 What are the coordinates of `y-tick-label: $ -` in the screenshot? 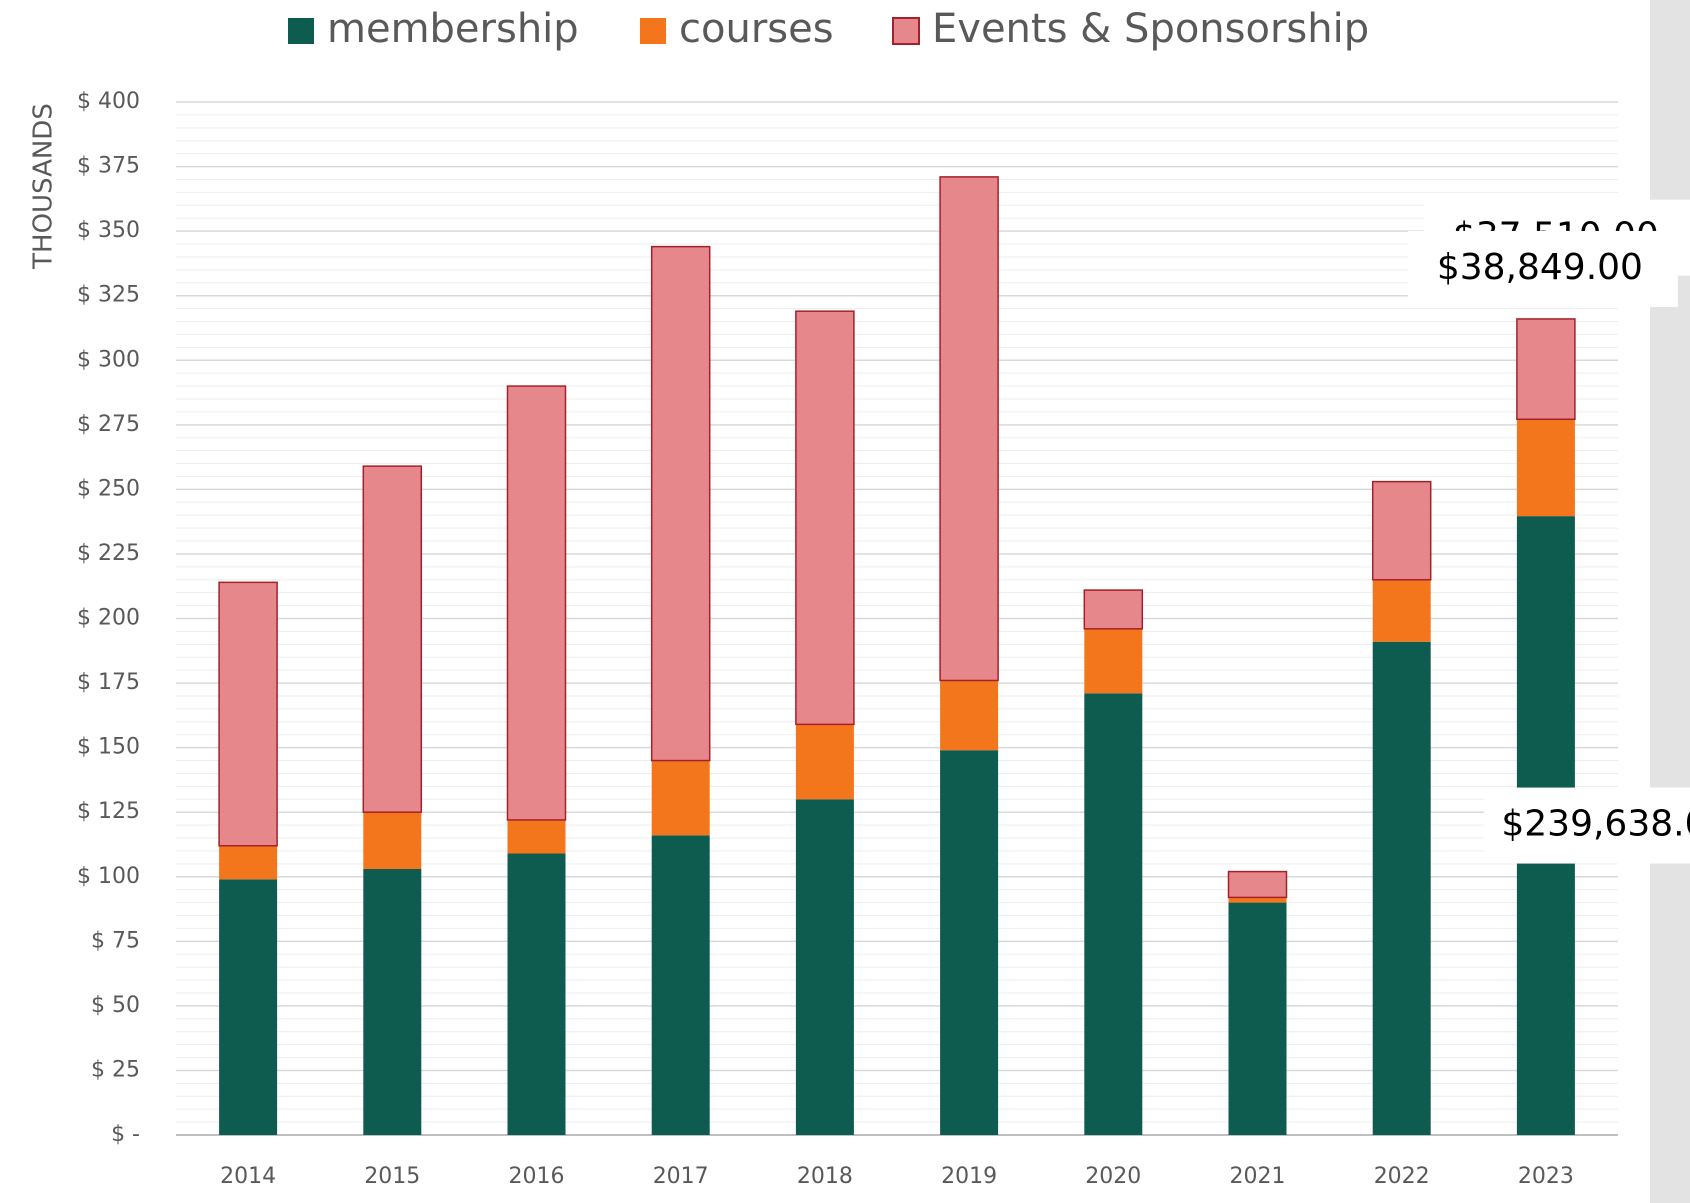 It's located at (125, 1134).